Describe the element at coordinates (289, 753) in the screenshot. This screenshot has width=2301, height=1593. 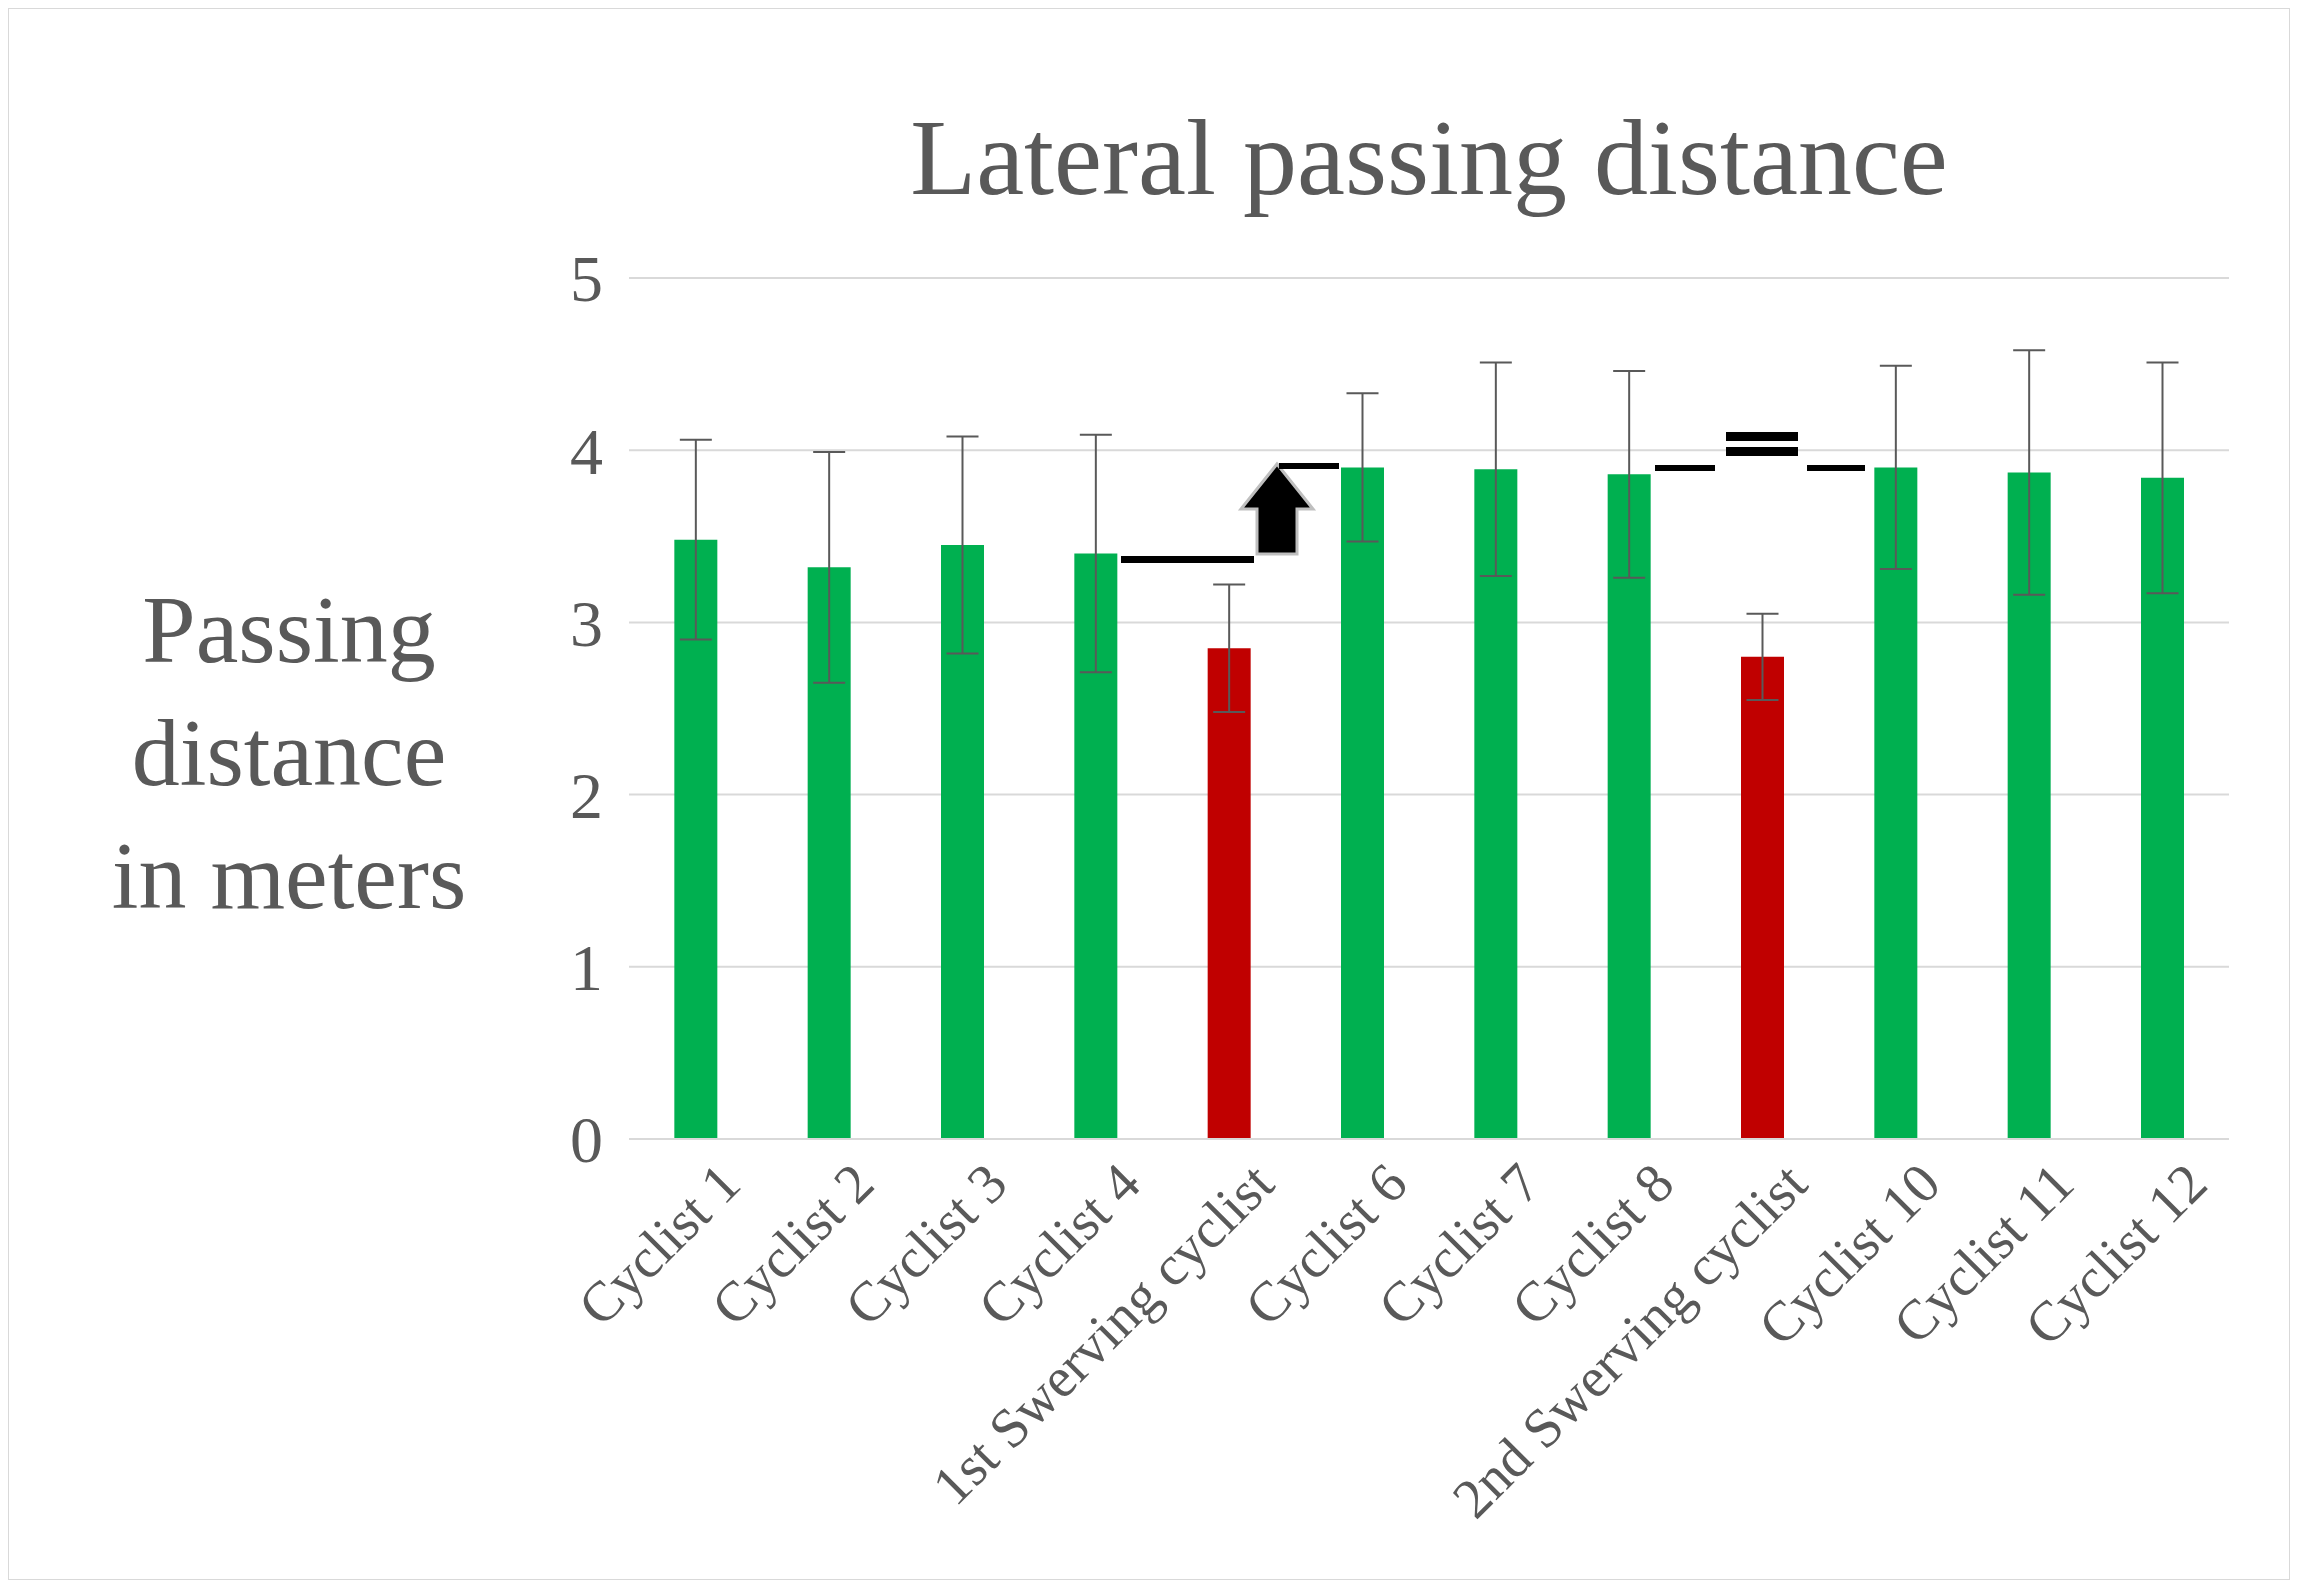
I see `y-axis-title: Passing distance in meters` at that location.